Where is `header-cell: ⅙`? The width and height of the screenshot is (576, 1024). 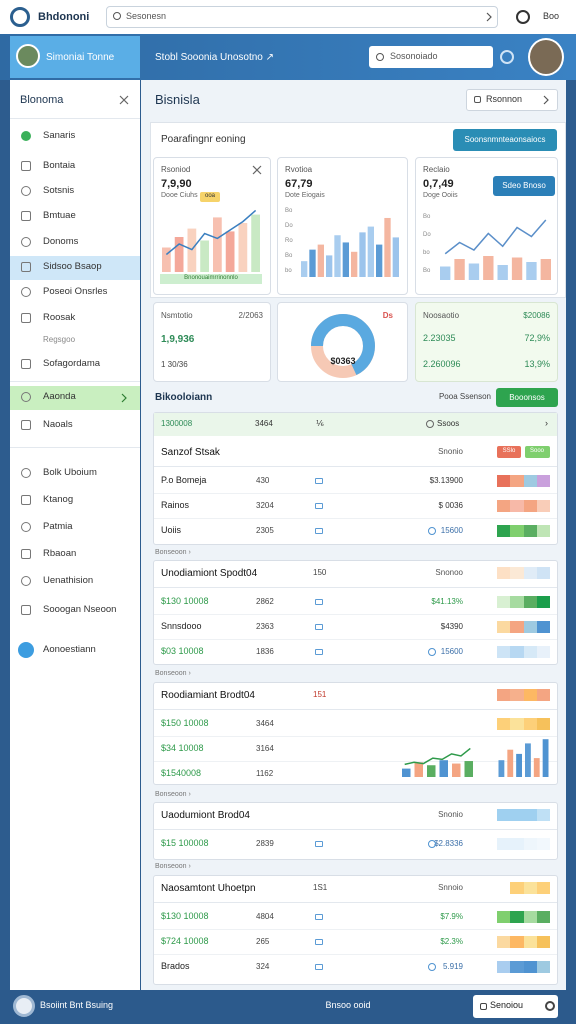
header-cell: ⅙ is located at coordinates (320, 423).